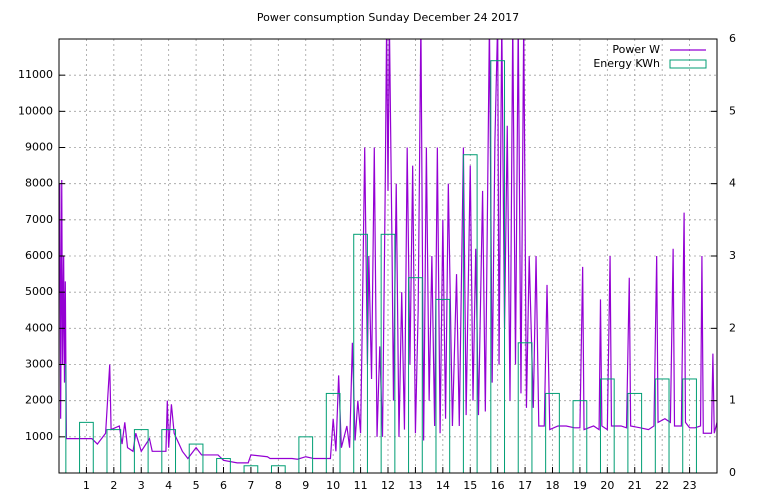  What do you see at coordinates (690, 485) in the screenshot?
I see `x-tick-label: 23` at bounding box center [690, 485].